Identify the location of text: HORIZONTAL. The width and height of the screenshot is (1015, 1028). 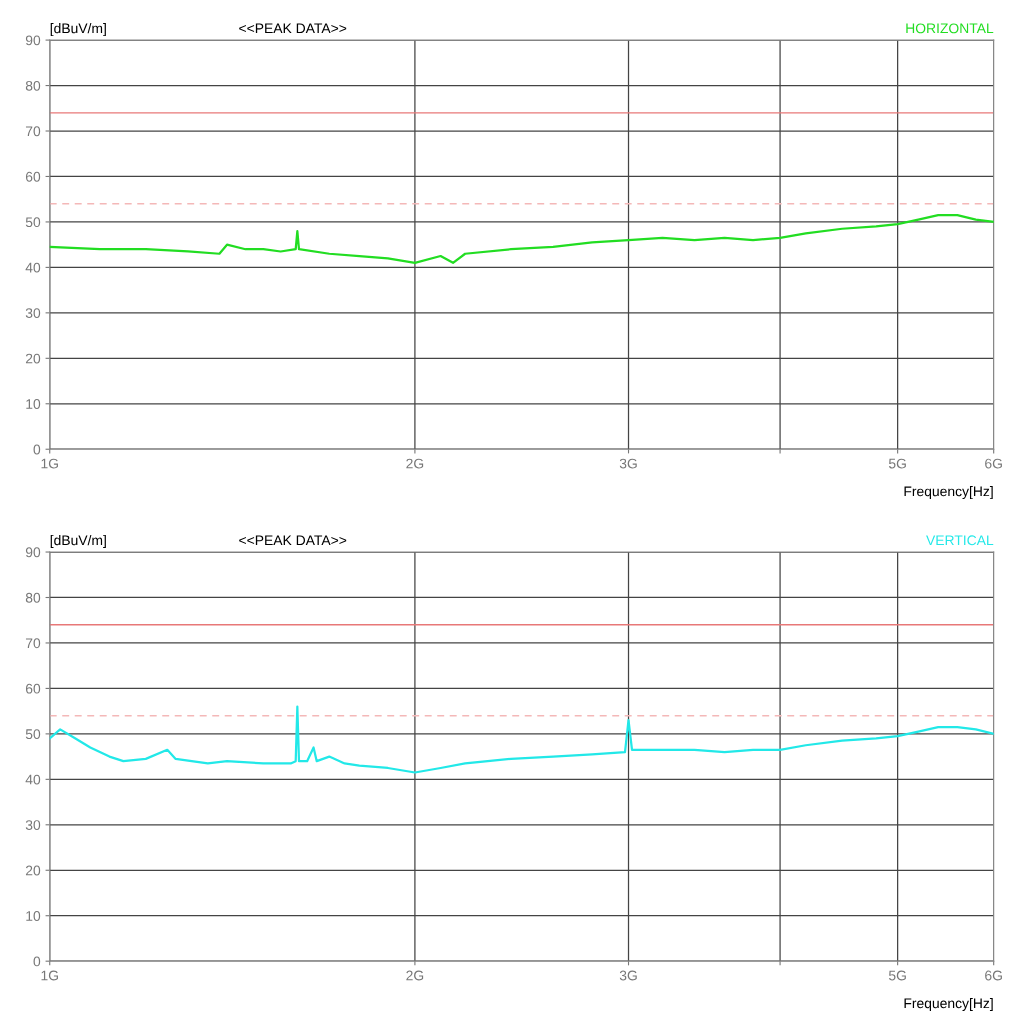
(950, 28).